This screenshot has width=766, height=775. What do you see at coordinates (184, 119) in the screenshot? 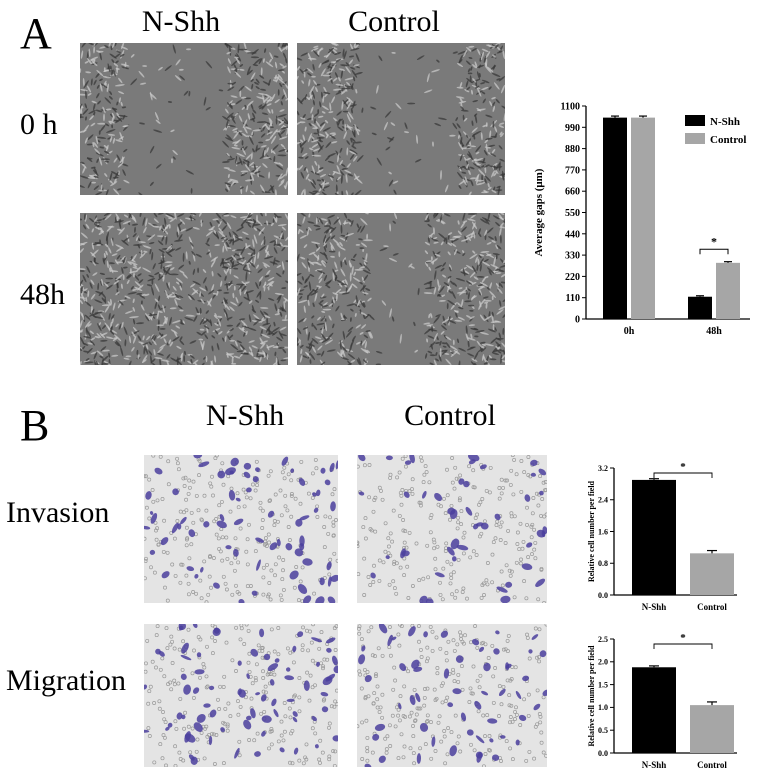
I see `scratch-image-nshh-0h` at bounding box center [184, 119].